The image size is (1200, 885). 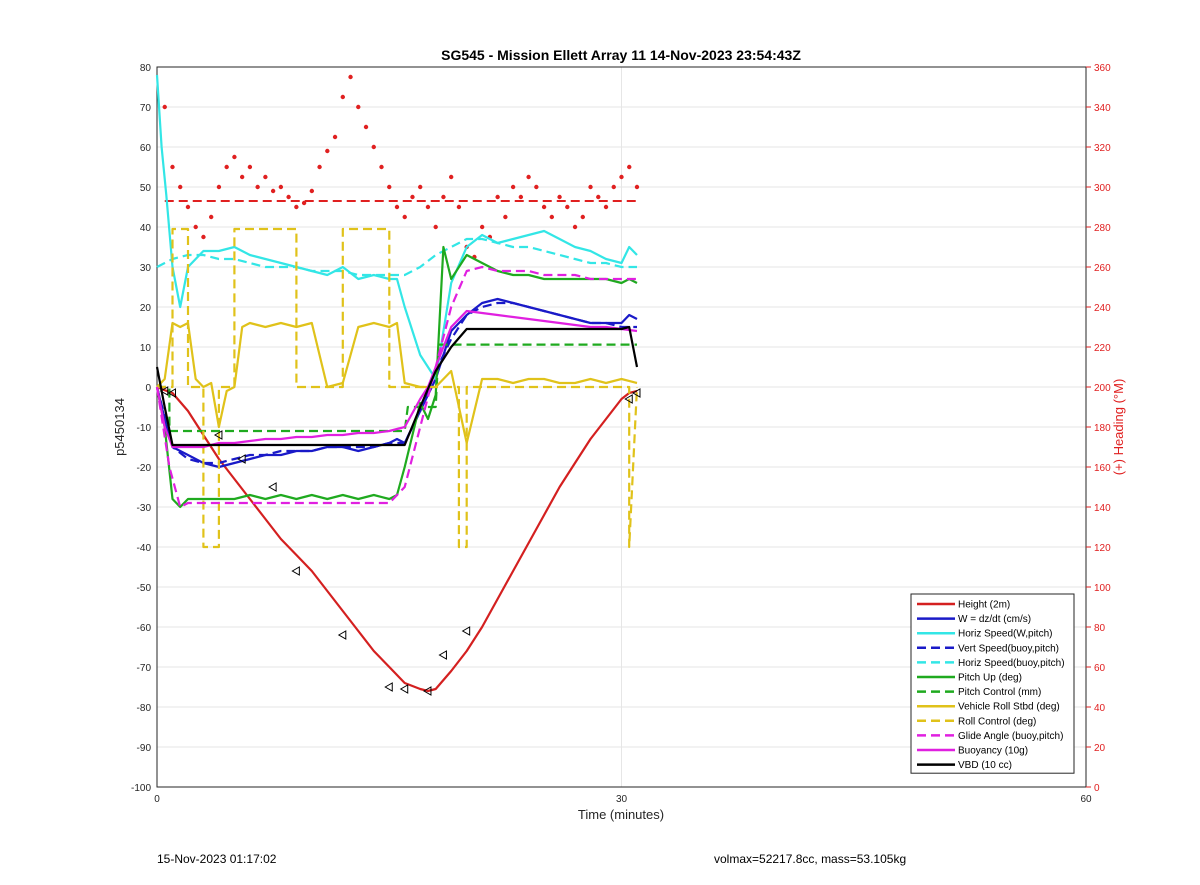 I want to click on y2-tick-label: 240, so click(x=1102, y=308).